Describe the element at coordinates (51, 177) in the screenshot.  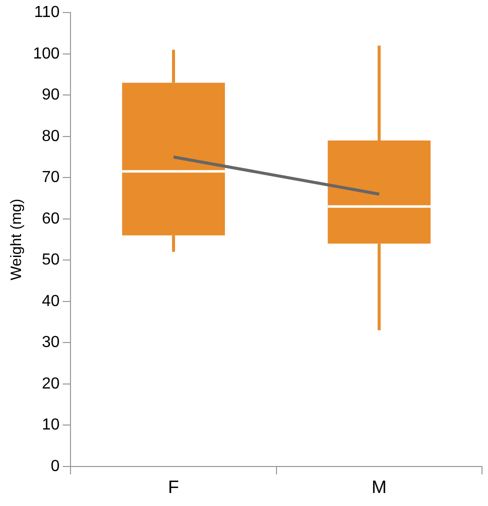
I see `y-tick-label: 70` at that location.